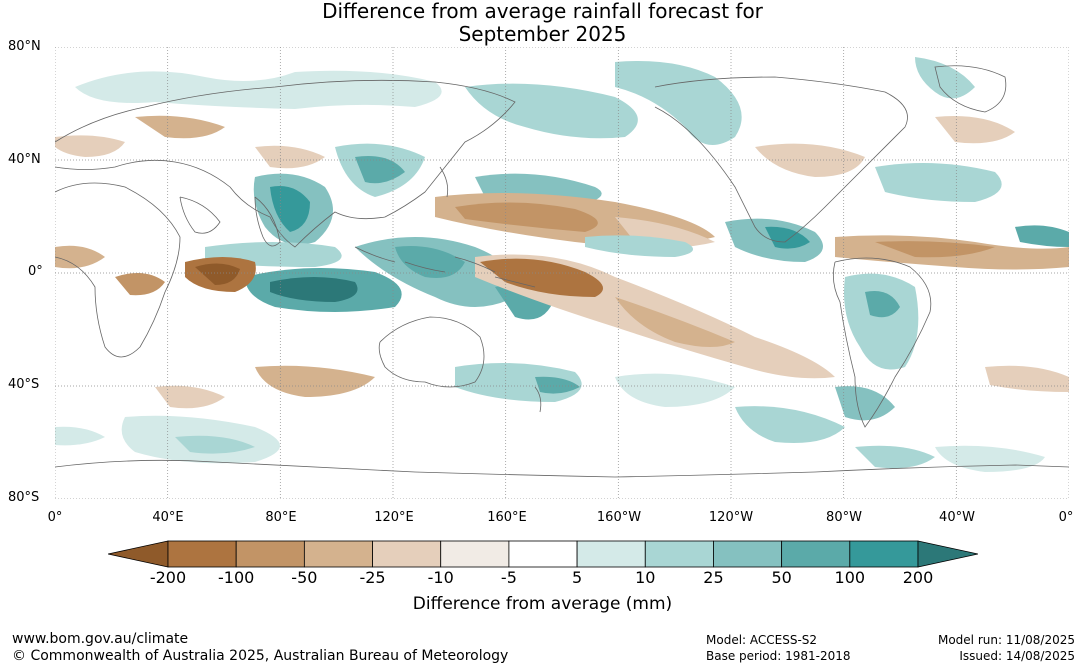 The height and width of the screenshot is (667, 1085). I want to click on colorbar-tick-label: 25, so click(713, 577).